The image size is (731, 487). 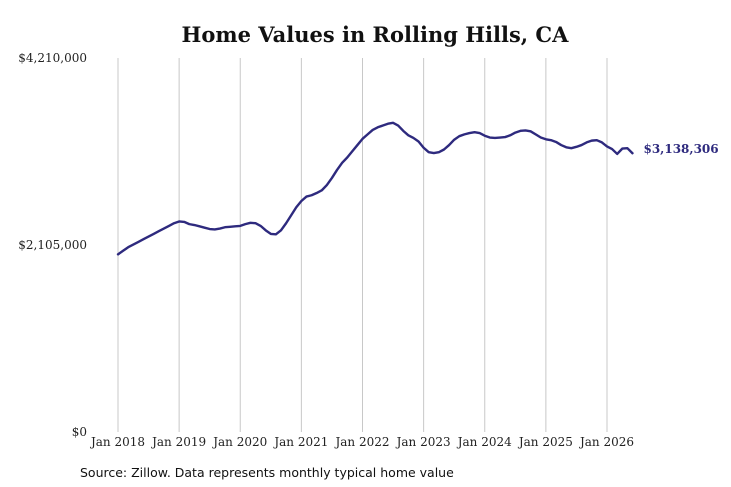 I want to click on x-tick-label: Jan 2019, so click(x=178, y=442).